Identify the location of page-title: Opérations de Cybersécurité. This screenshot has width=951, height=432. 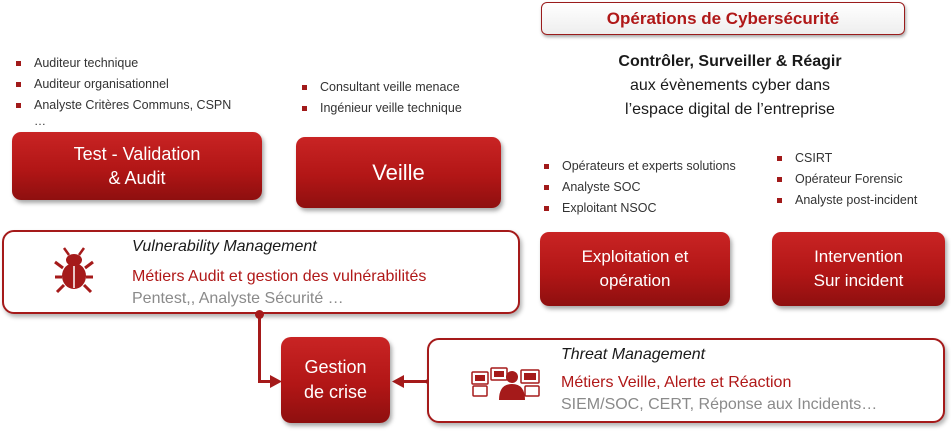
(723, 18).